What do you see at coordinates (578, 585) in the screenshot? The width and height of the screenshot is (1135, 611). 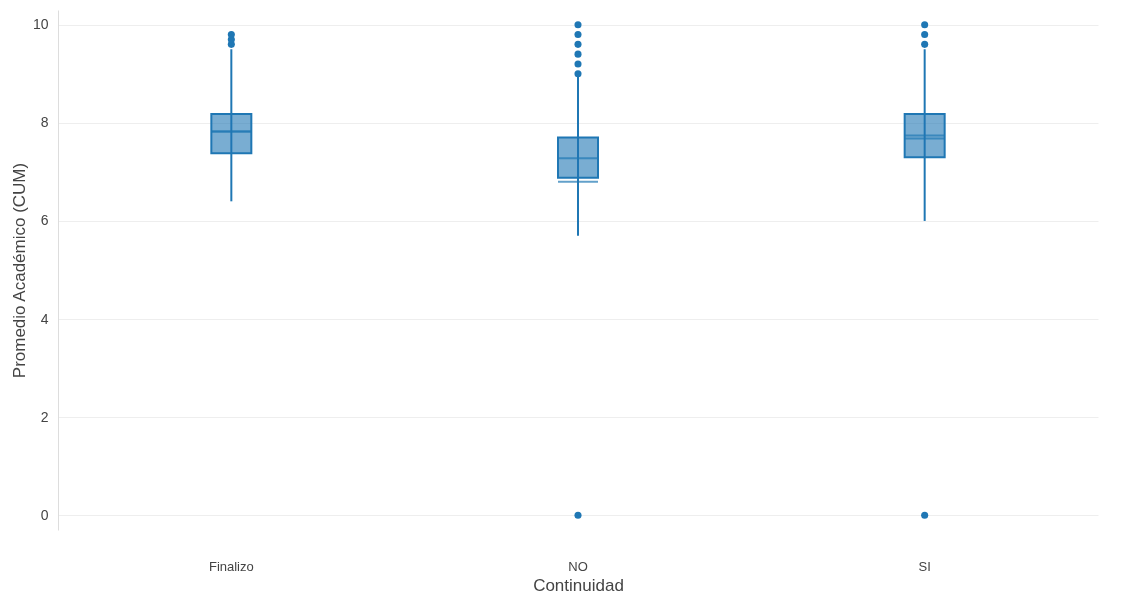 I see `x-axis-title: Continuidad` at bounding box center [578, 585].